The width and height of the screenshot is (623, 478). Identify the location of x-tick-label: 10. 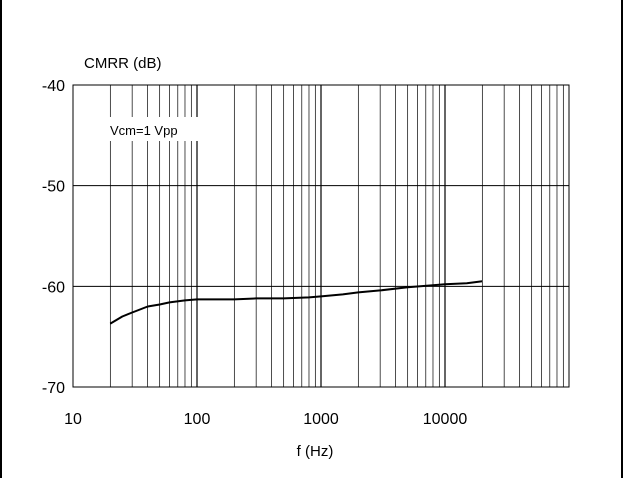
(73, 419).